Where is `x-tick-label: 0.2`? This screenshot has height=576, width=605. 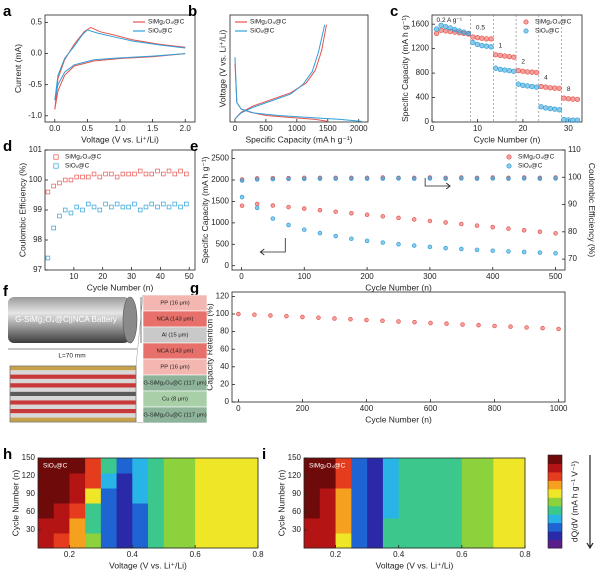 x-tick-label: 0.2 is located at coordinates (336, 554).